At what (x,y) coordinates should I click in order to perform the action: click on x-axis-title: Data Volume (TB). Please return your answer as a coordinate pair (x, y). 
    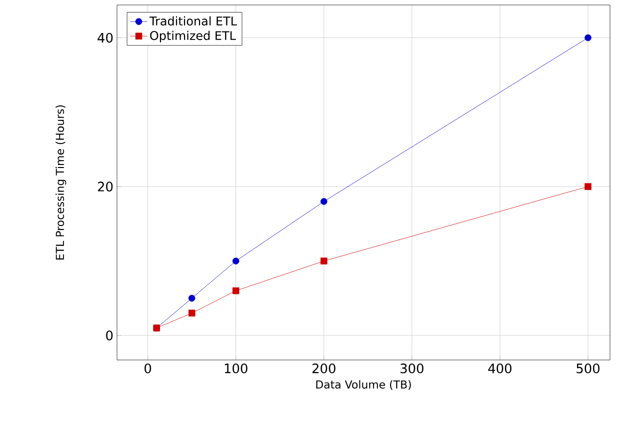
    Looking at the image, I should click on (363, 385).